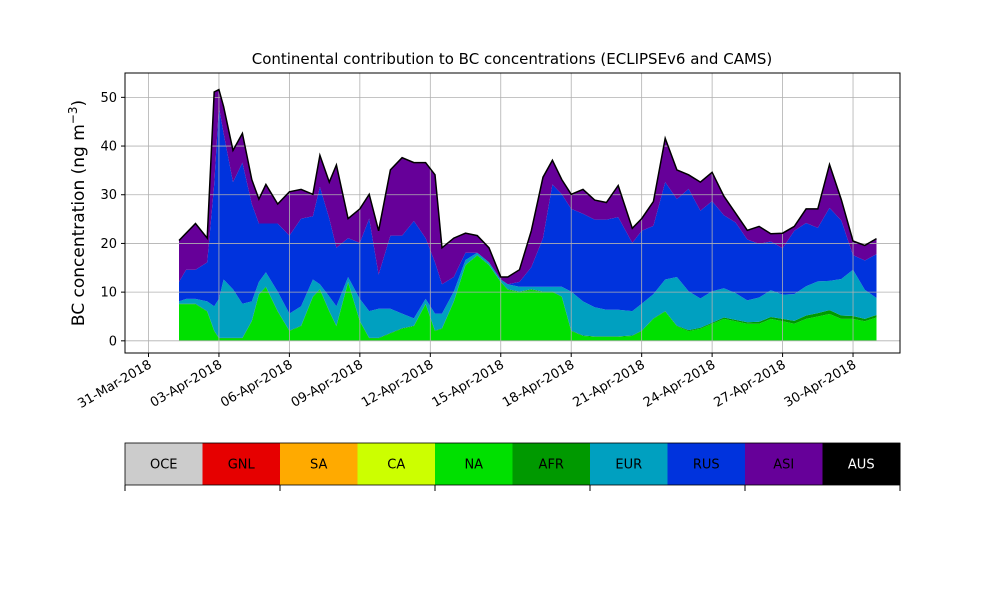 The width and height of the screenshot is (1000, 600). I want to click on legend-swatch-sa, so click(319, 464).